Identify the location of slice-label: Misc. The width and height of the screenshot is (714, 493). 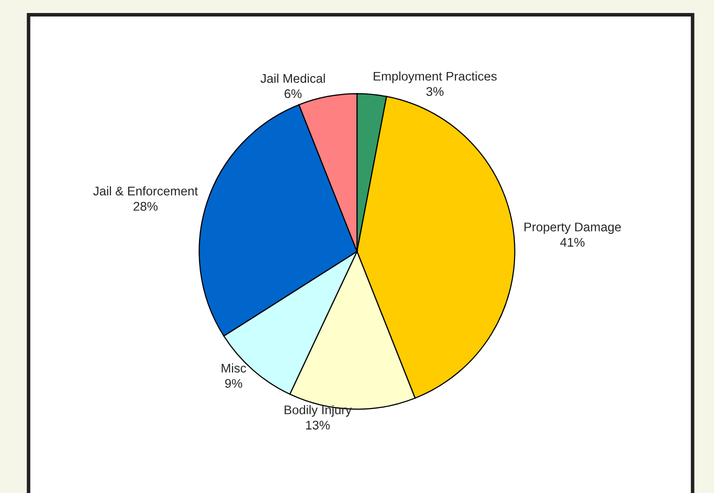
(234, 368).